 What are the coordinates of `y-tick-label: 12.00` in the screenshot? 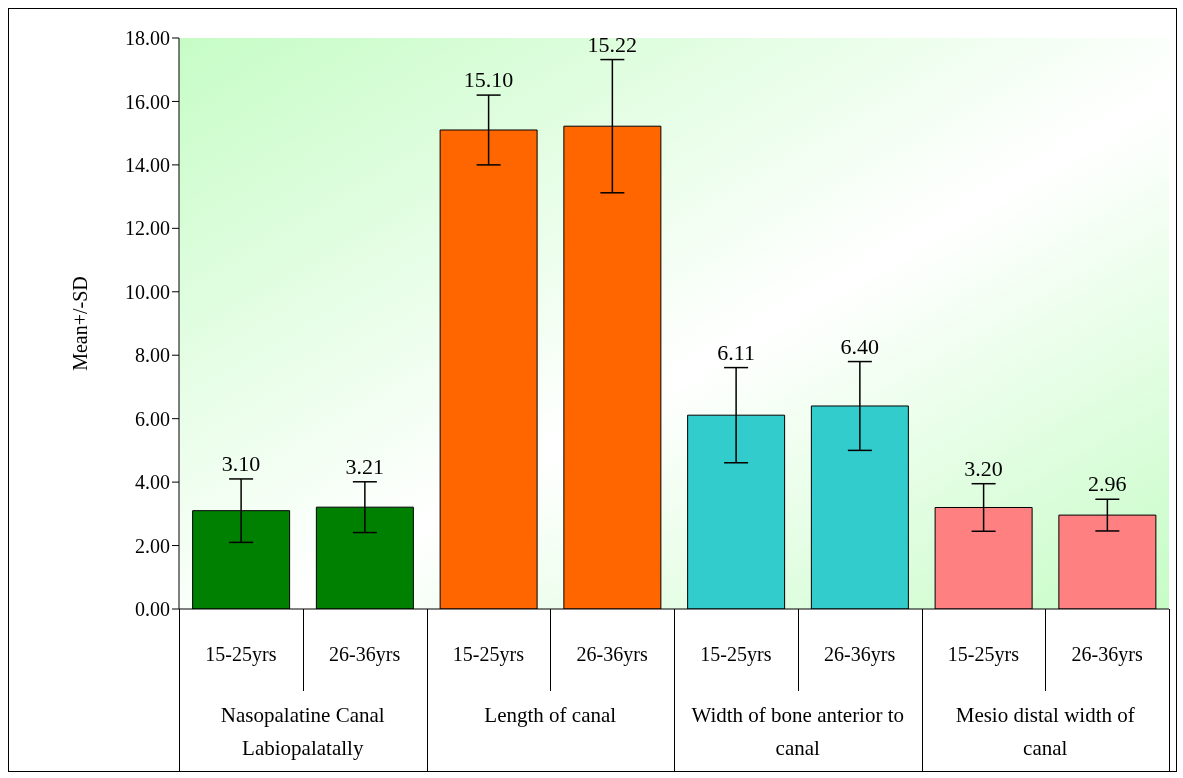 It's located at (147, 228).